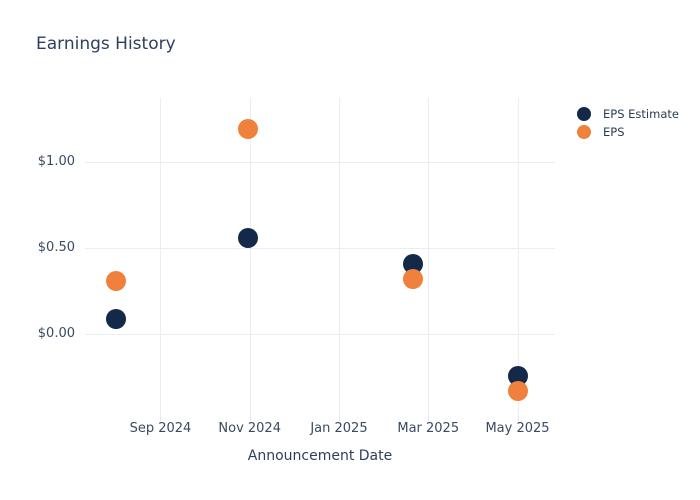 The height and width of the screenshot is (500, 700). What do you see at coordinates (249, 428) in the screenshot?
I see `x-tick-label: Nov 2024` at bounding box center [249, 428].